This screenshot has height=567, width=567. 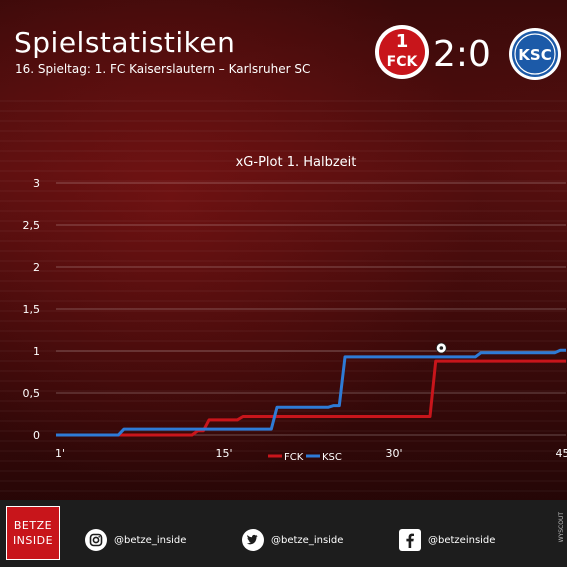 What do you see at coordinates (296, 162) in the screenshot?
I see `chart-title: xG-Plot 1. Halbzeit` at bounding box center [296, 162].